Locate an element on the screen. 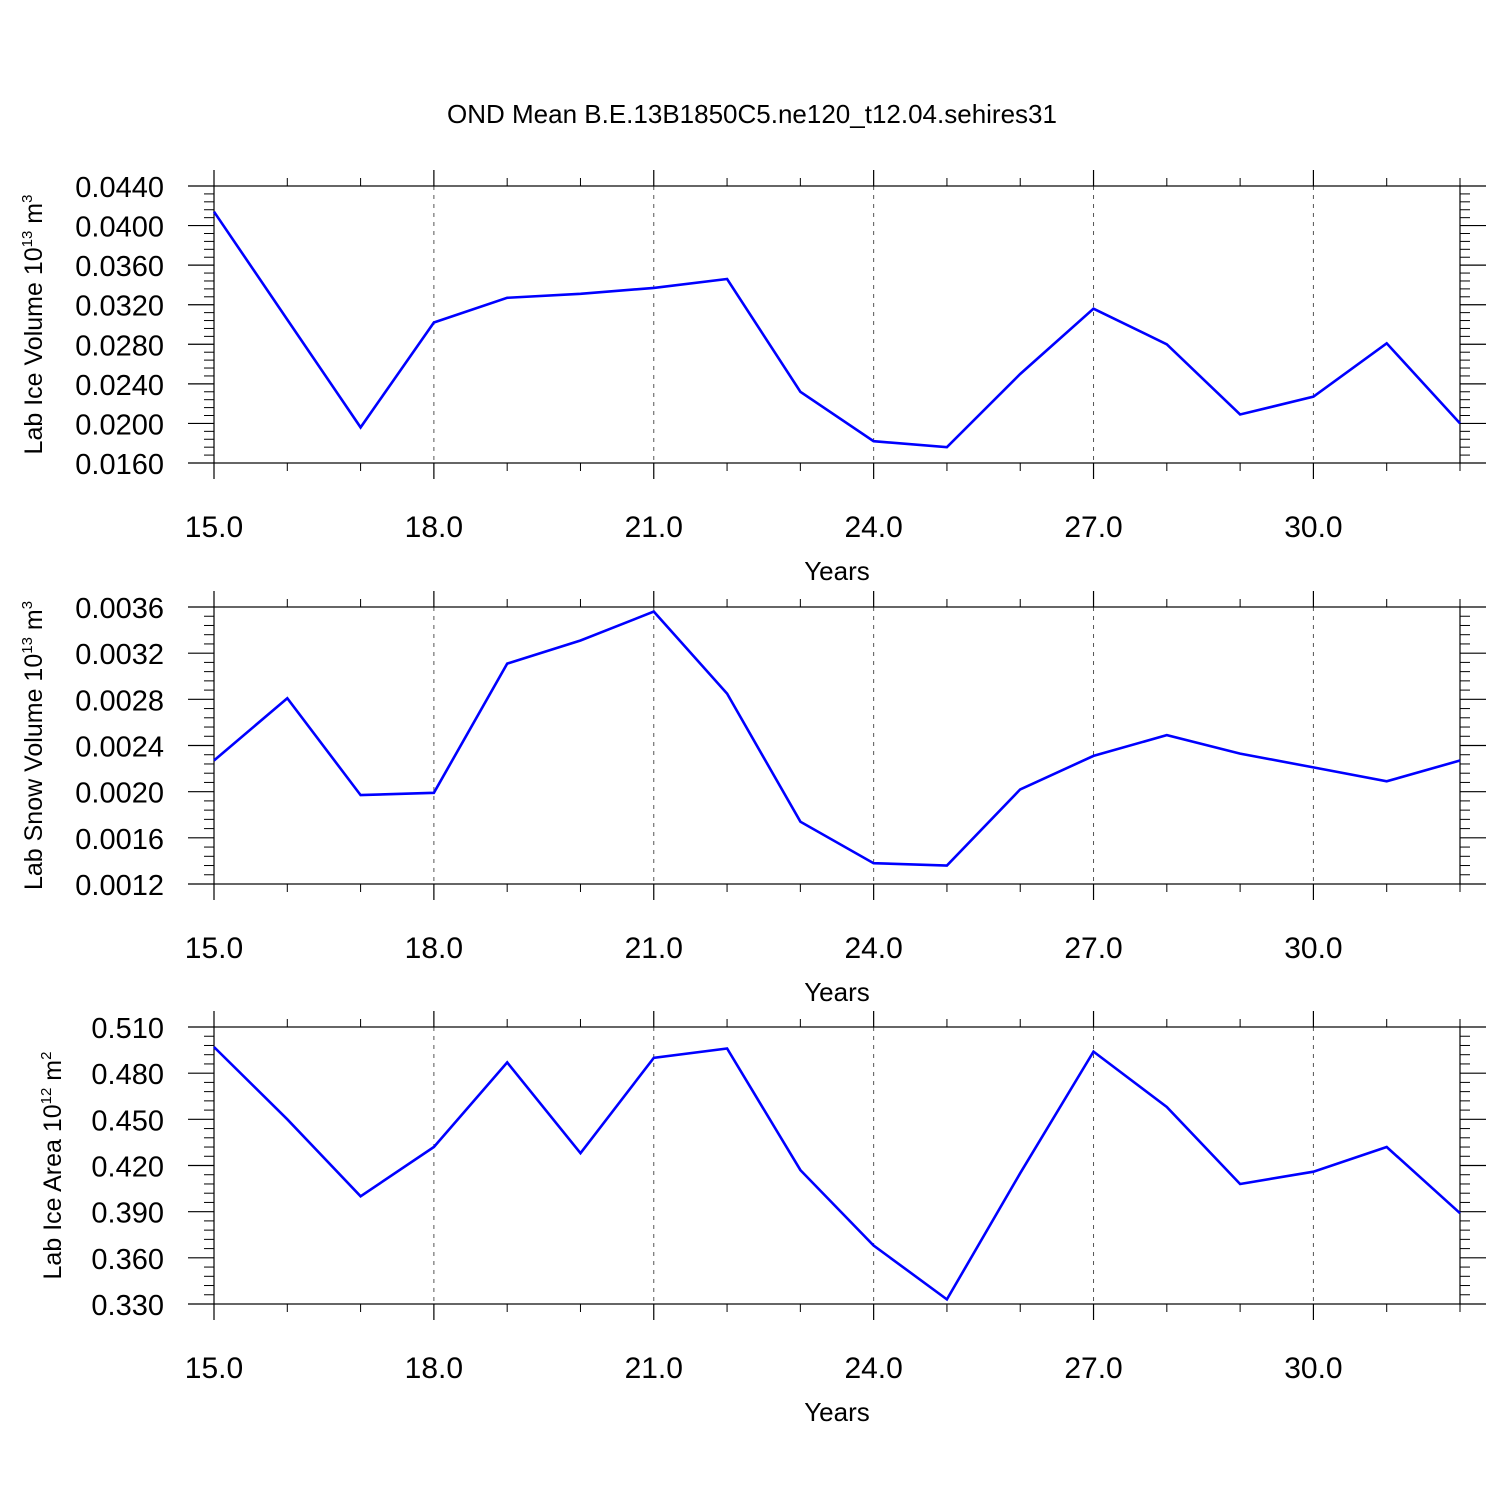 The width and height of the screenshot is (1500, 1500). y-tick-label: 0.480 is located at coordinates (127, 1075).